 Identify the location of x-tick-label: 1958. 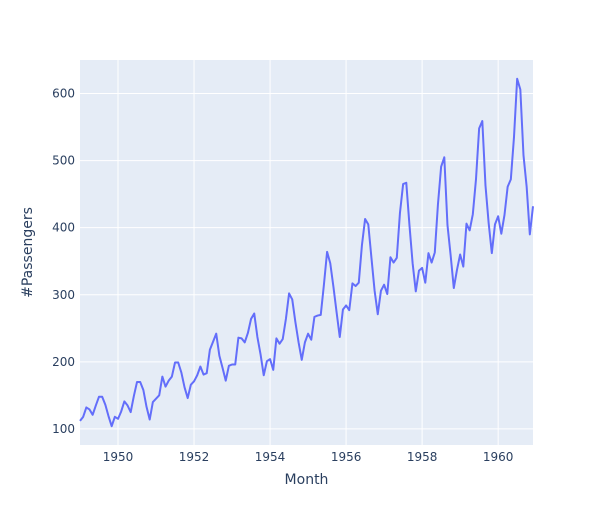
(422, 457).